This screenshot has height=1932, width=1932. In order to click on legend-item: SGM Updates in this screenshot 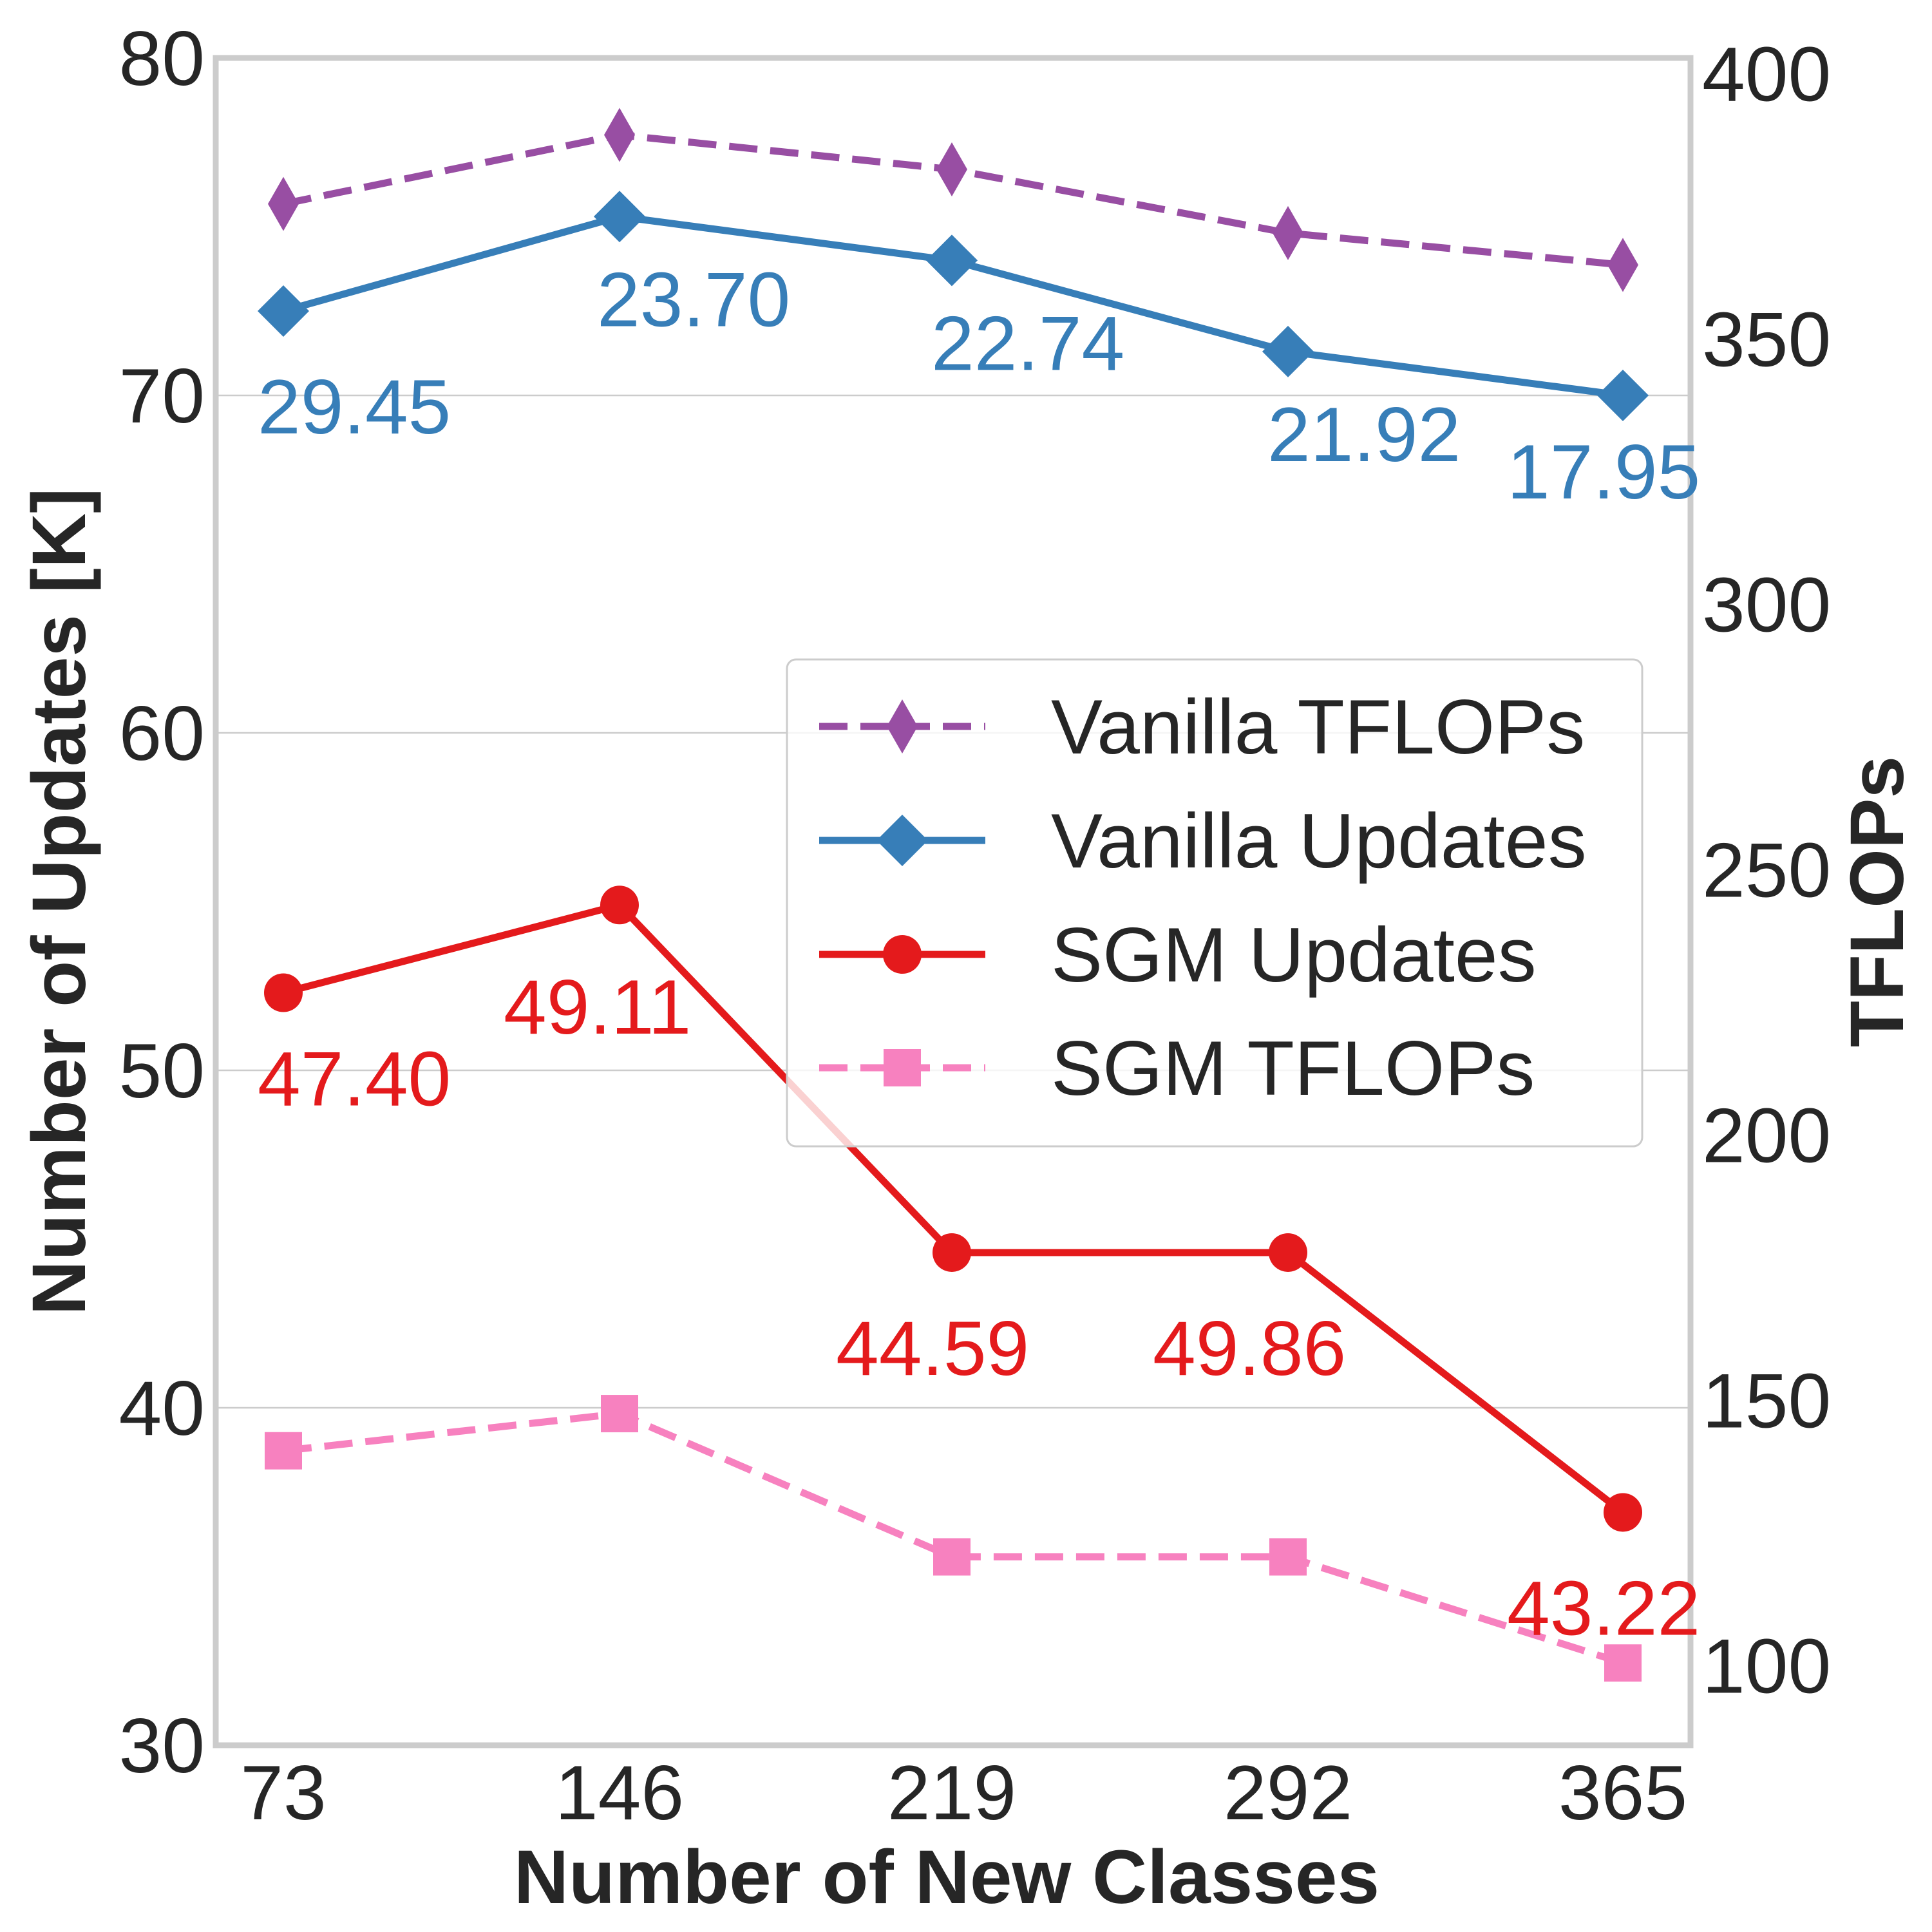, I will do `click(1178, 955)`.